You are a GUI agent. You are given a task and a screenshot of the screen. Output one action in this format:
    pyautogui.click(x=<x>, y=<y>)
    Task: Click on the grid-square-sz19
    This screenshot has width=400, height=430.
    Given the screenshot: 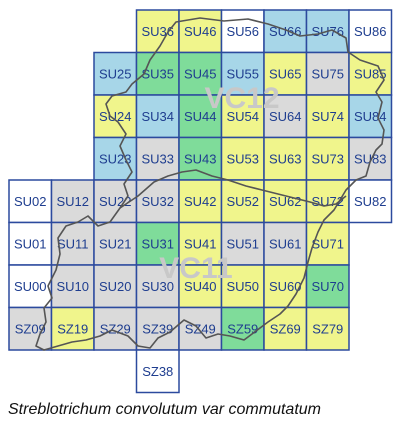 What is the action you would take?
    pyautogui.click(x=72, y=328)
    